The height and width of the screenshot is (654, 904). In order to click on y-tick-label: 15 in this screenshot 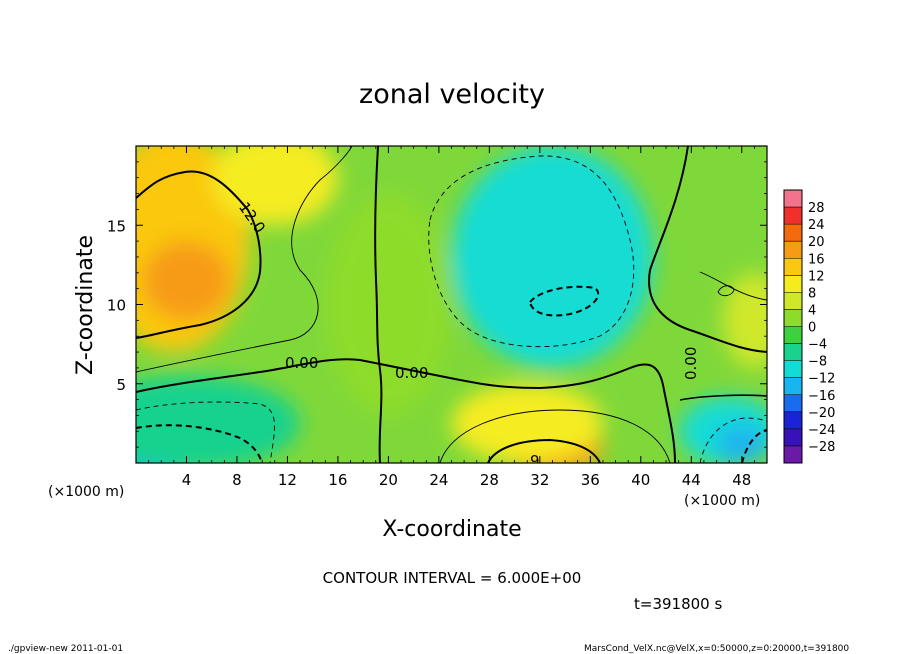, I will do `click(116, 226)`.